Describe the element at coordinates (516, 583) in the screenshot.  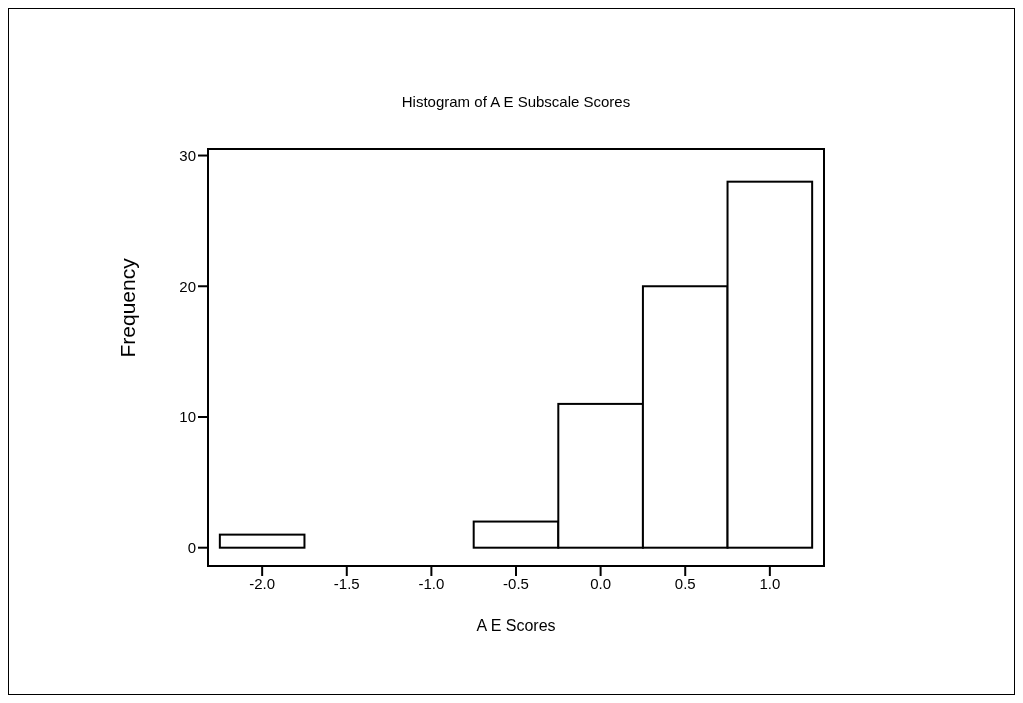
I see `x-tick-label: -0.5` at that location.